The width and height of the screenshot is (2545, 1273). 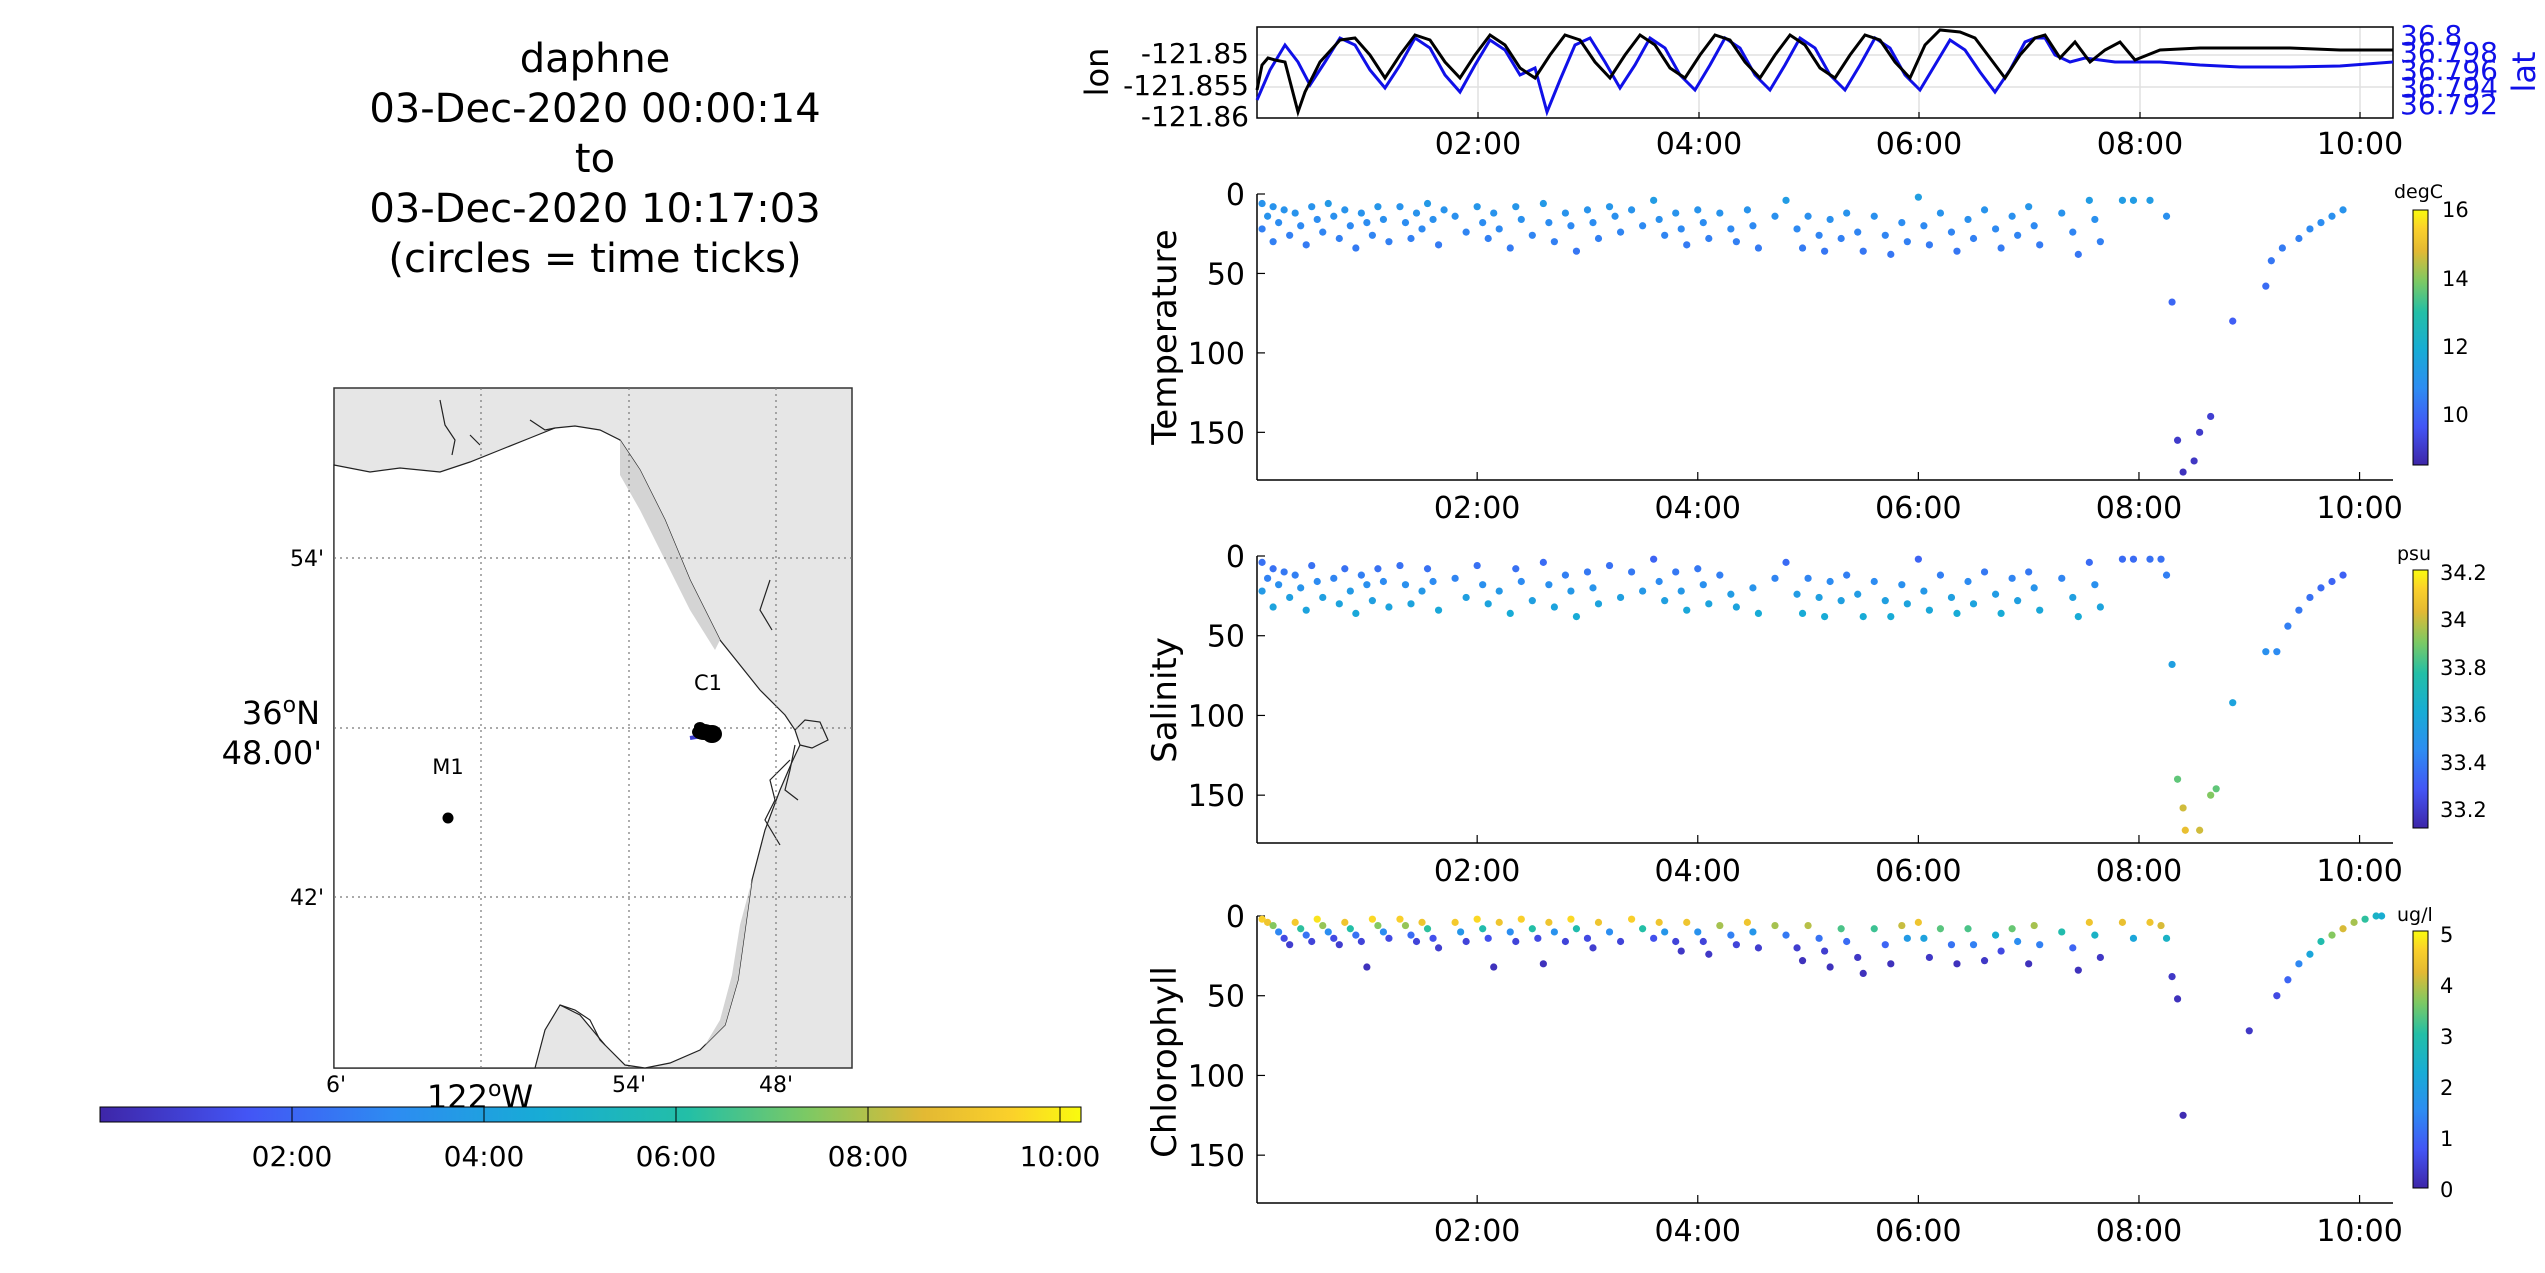 What do you see at coordinates (1216, 1156) in the screenshot?
I see `chlorophyll-y-tick-label: 150` at bounding box center [1216, 1156].